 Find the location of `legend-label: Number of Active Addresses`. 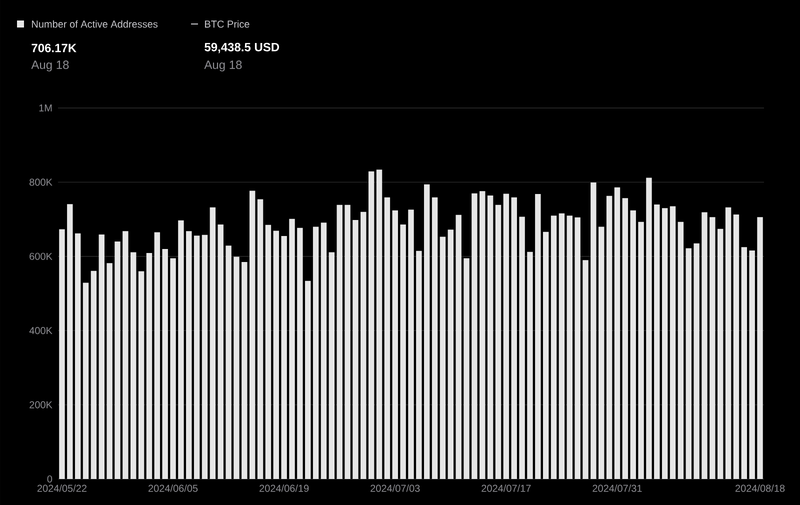

legend-label: Number of Active Addresses is located at coordinates (95, 24).